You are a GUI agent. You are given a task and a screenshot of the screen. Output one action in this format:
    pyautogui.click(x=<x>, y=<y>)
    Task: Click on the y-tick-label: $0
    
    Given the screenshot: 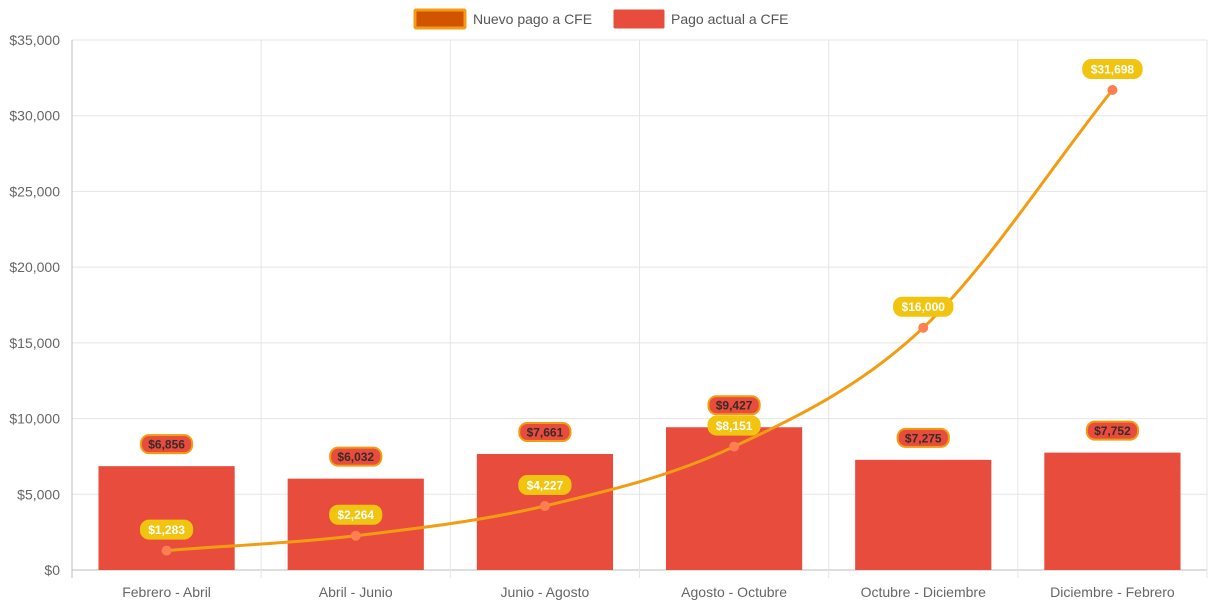 What is the action you would take?
    pyautogui.click(x=52, y=570)
    